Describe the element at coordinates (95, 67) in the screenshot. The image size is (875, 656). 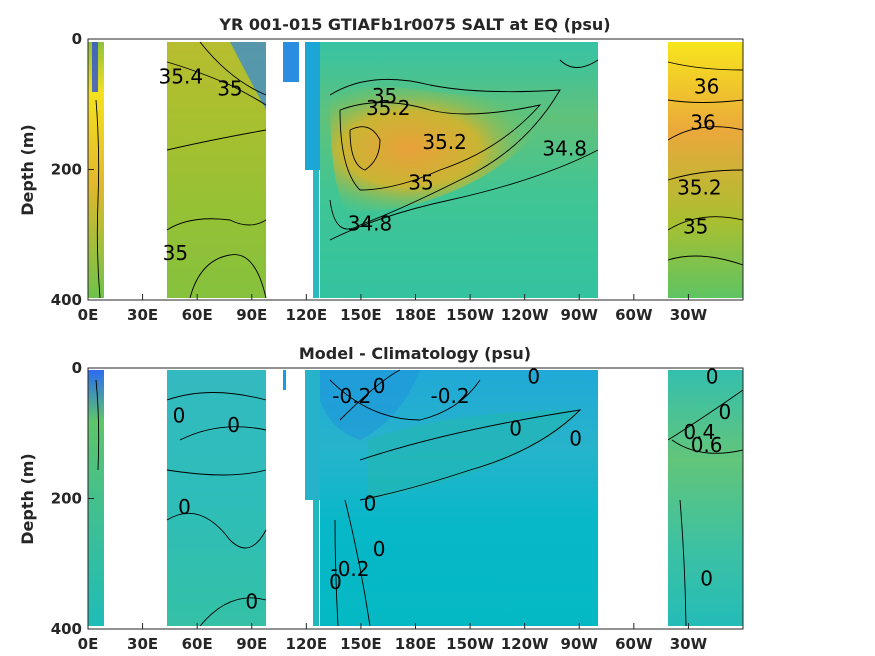
I see `field-low-salinity-core` at that location.